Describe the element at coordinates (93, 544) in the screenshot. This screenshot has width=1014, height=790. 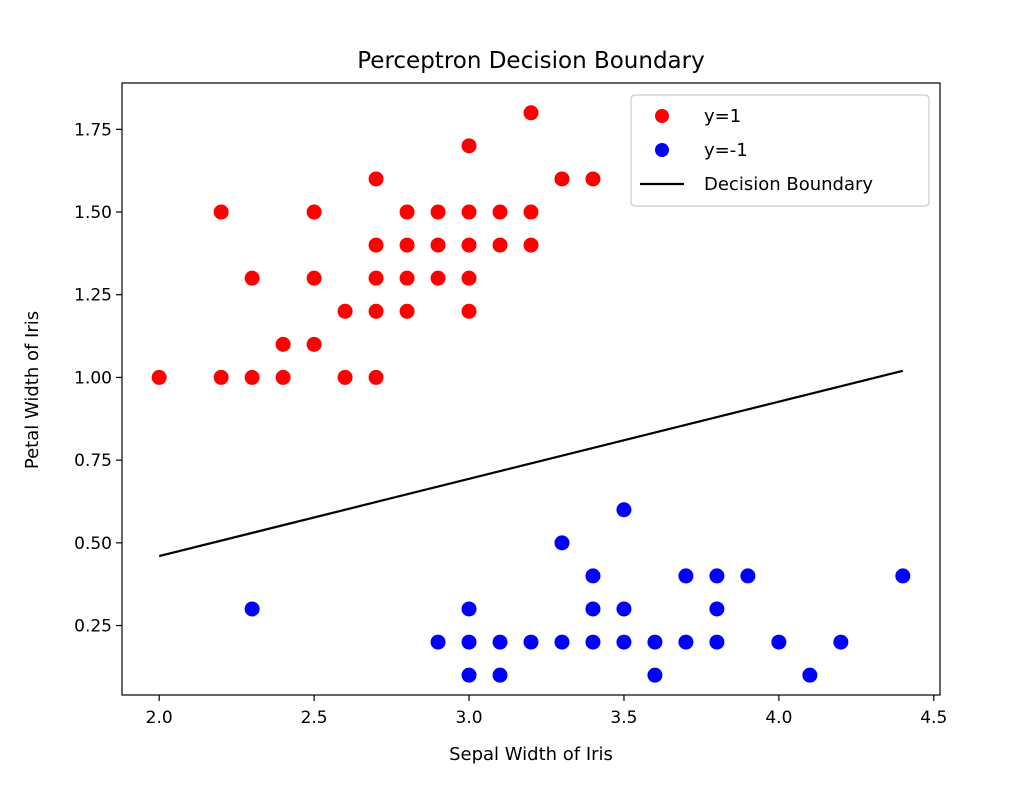
I see `y-tick-label: 0.50` at that location.